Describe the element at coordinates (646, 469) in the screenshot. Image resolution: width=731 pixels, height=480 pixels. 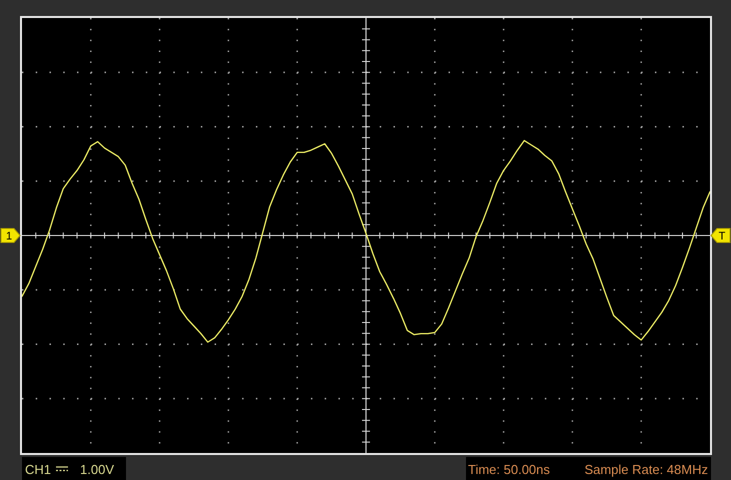
I see `text: Sample Rate: 48MHz` at that location.